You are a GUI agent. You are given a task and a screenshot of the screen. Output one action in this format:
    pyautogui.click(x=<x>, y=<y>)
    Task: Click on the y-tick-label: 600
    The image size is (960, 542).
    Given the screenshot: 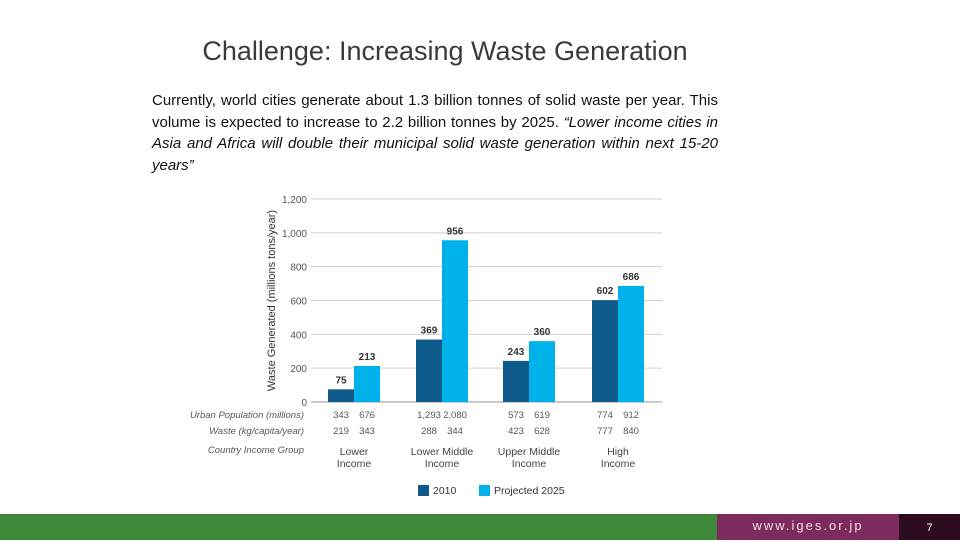 What is the action you would take?
    pyautogui.click(x=298, y=302)
    